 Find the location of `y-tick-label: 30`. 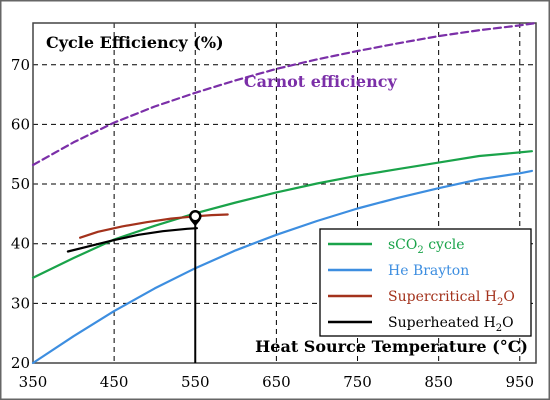

y-tick-label: 30 is located at coordinates (20, 303).